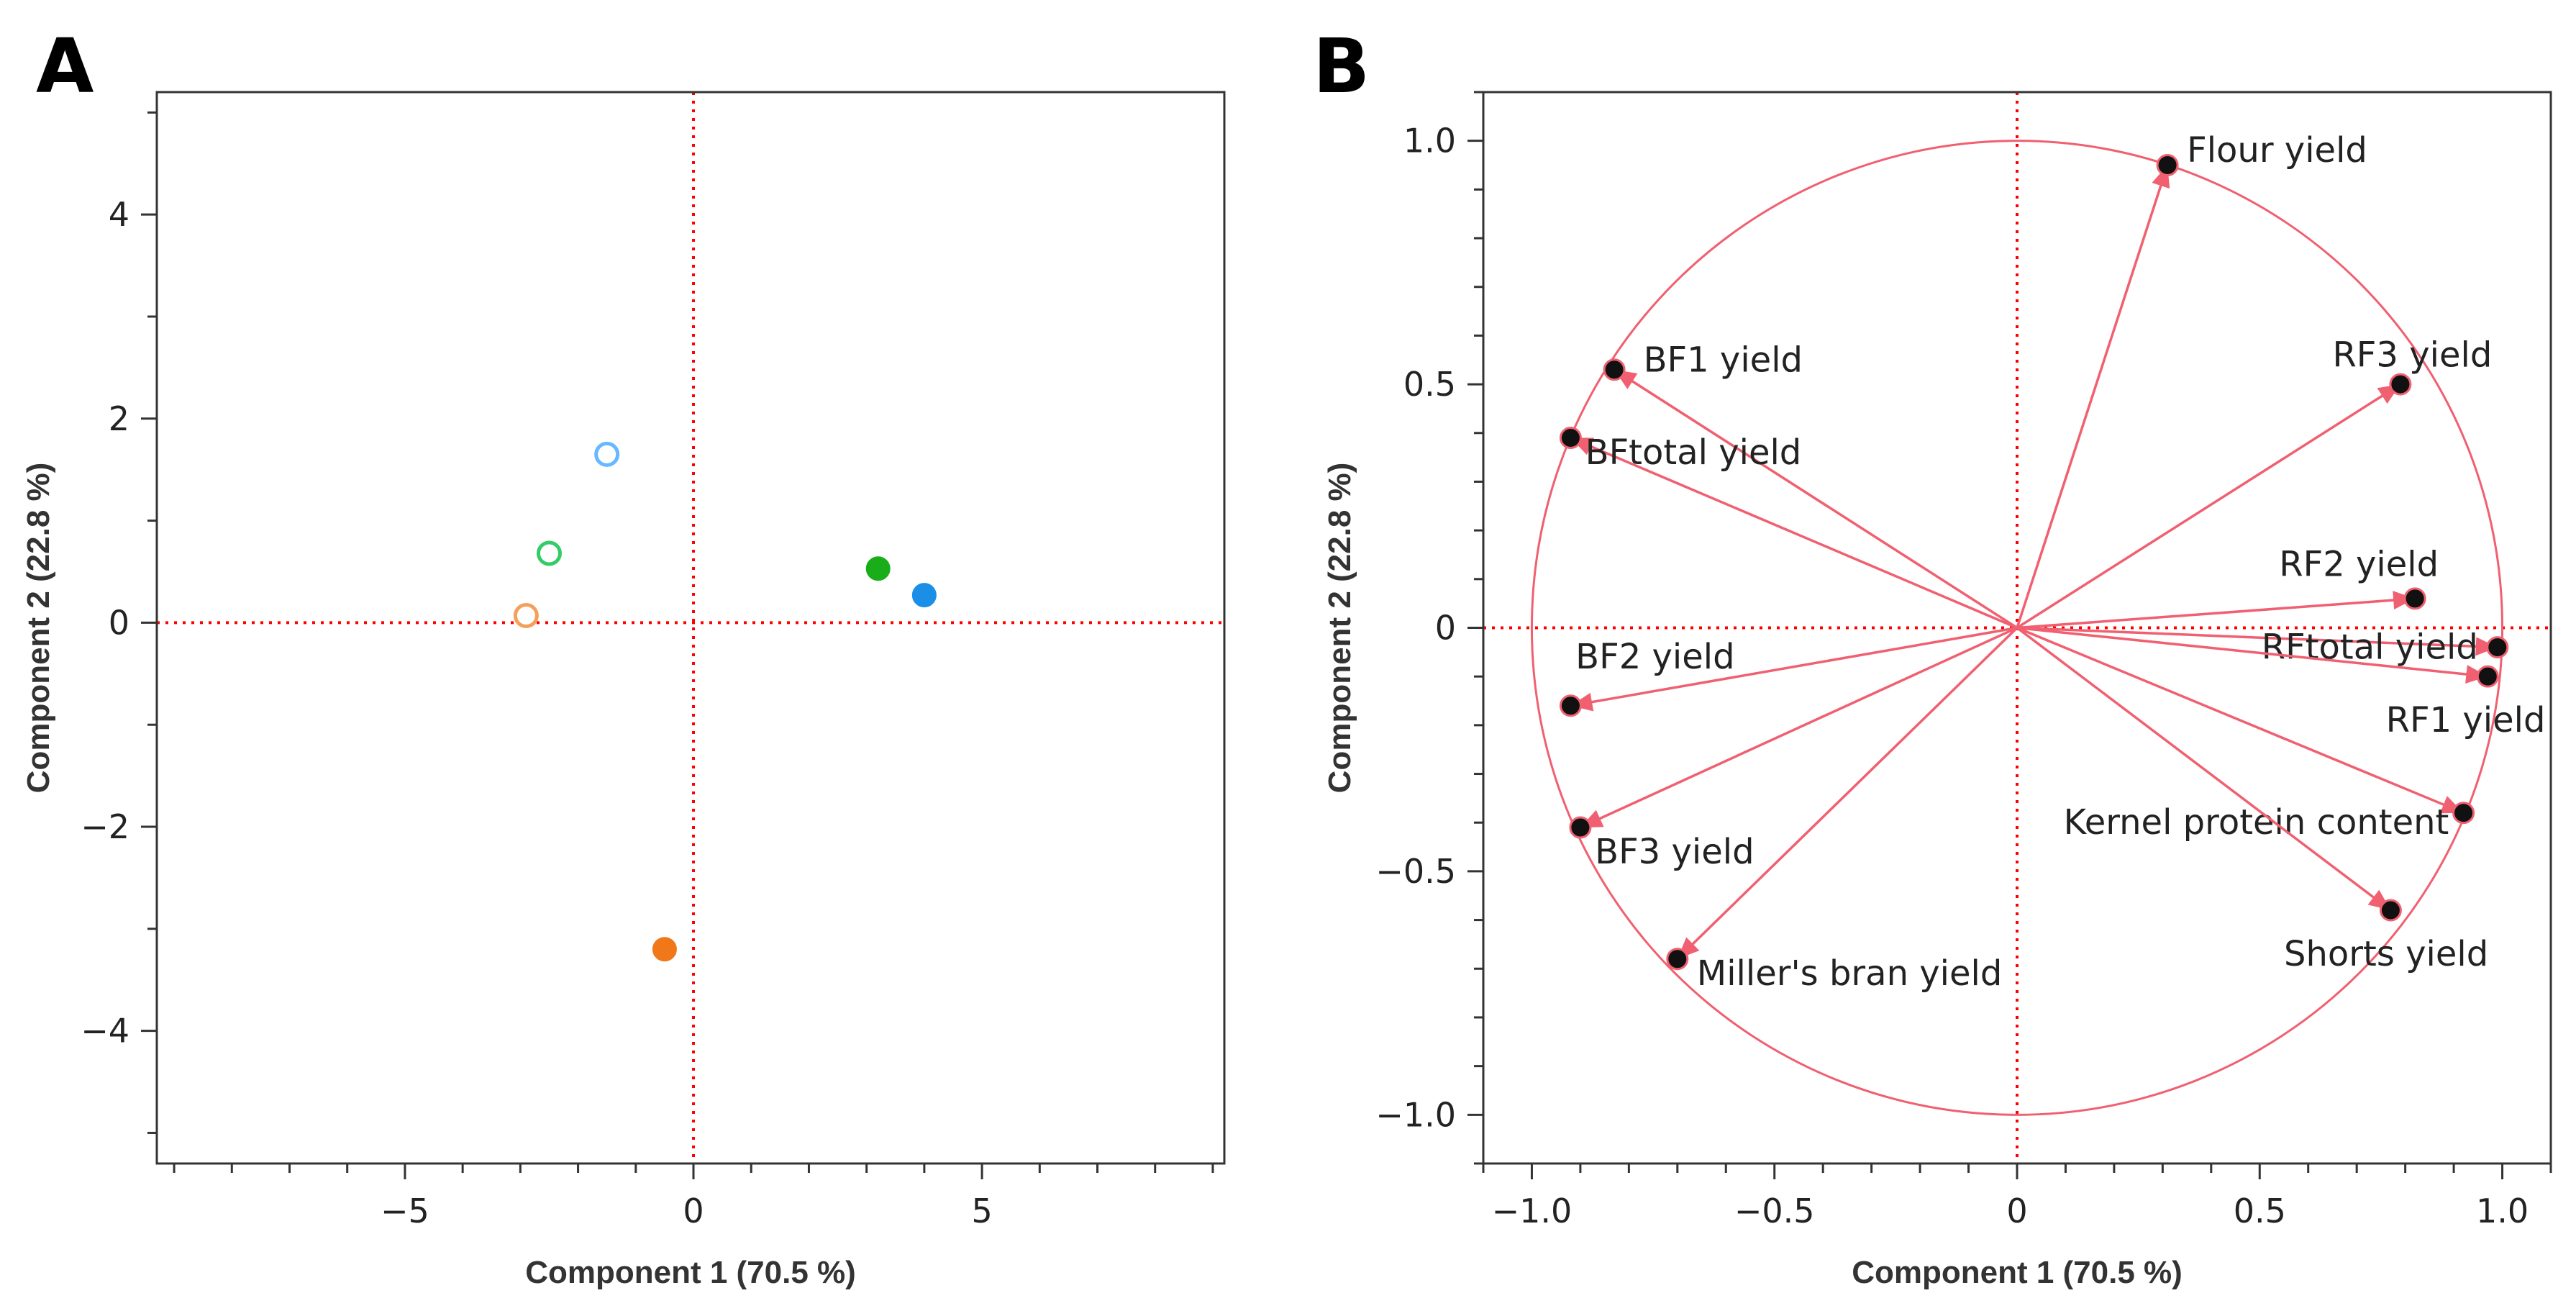 The image size is (2576, 1311). What do you see at coordinates (119, 214) in the screenshot?
I see `y-tick-label: 4` at bounding box center [119, 214].